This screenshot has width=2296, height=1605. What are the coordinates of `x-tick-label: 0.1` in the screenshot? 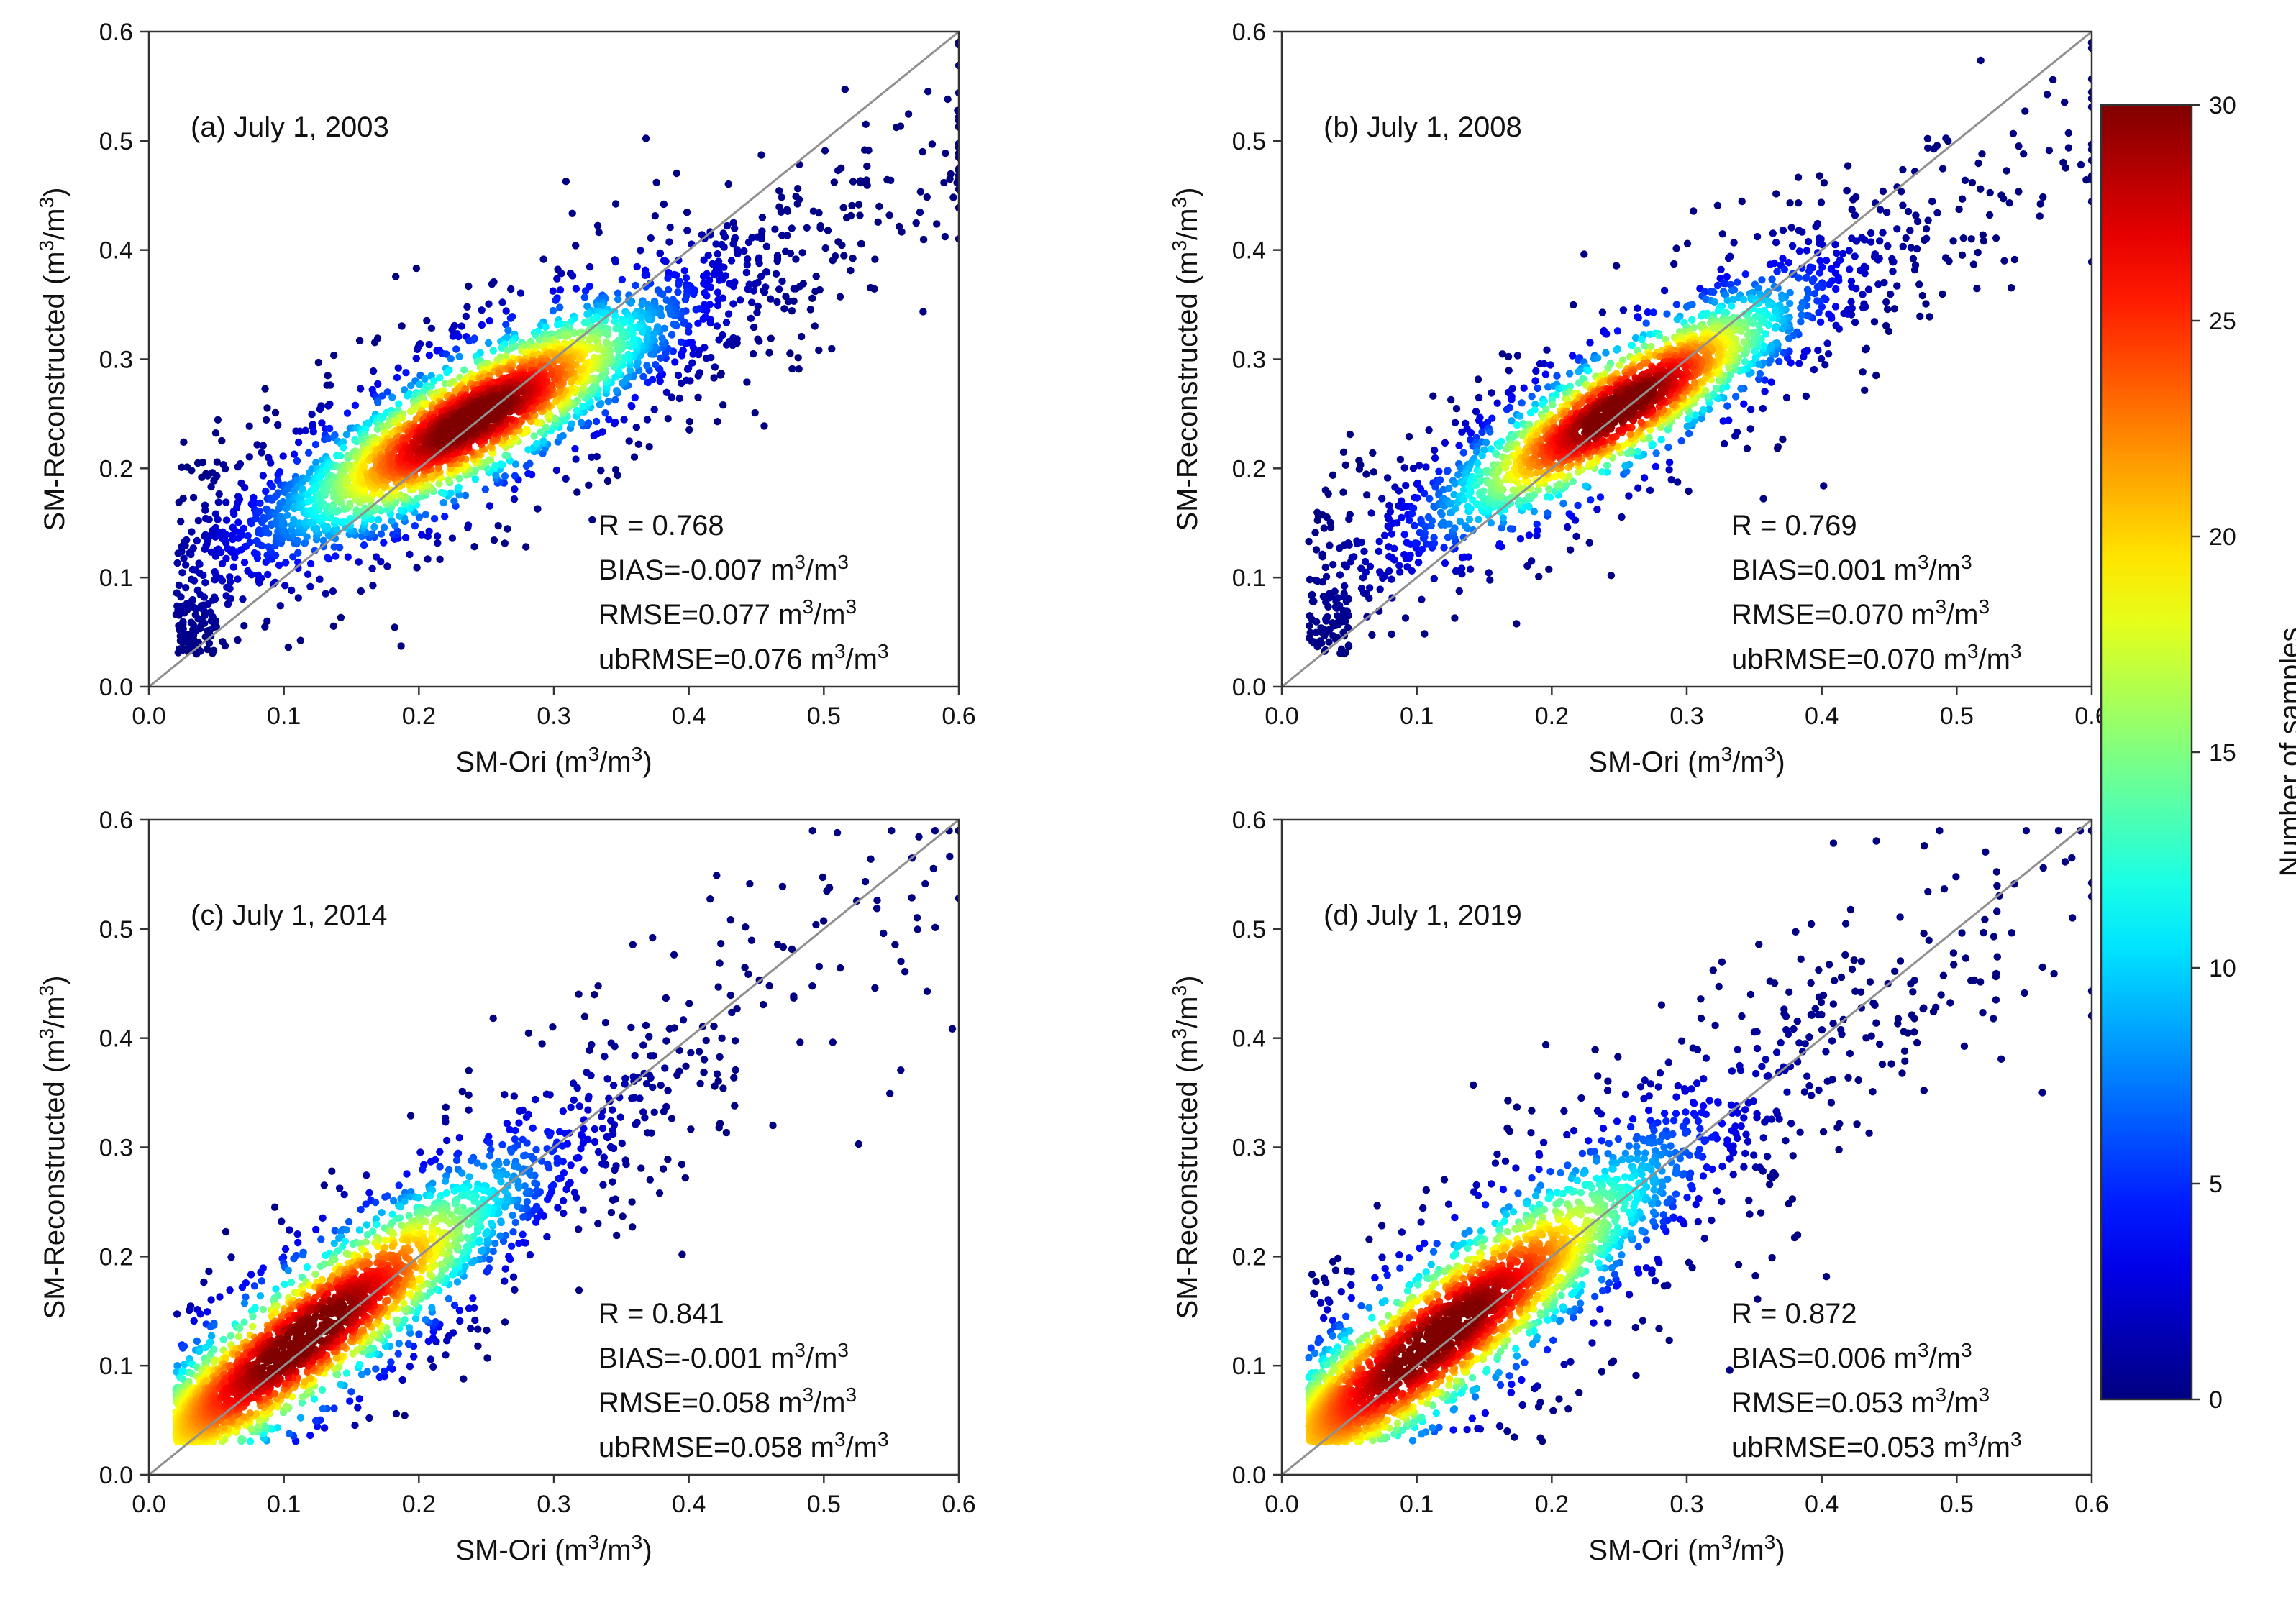 It's located at (284, 717).